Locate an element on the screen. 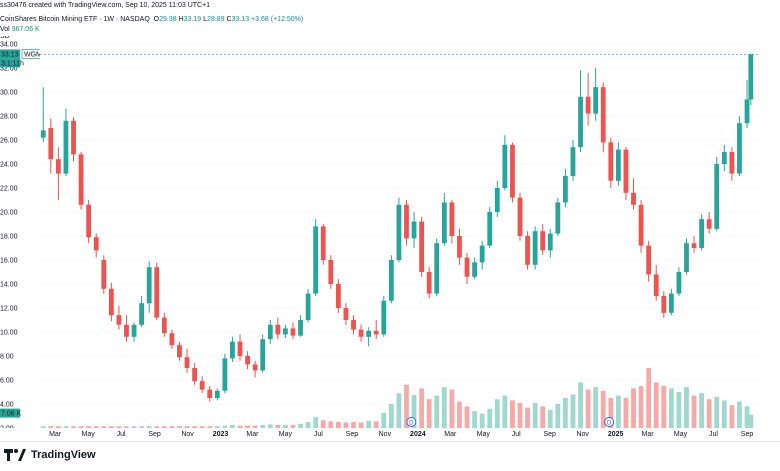 The width and height of the screenshot is (780, 471). time-tick-label: Nov is located at coordinates (582, 434).